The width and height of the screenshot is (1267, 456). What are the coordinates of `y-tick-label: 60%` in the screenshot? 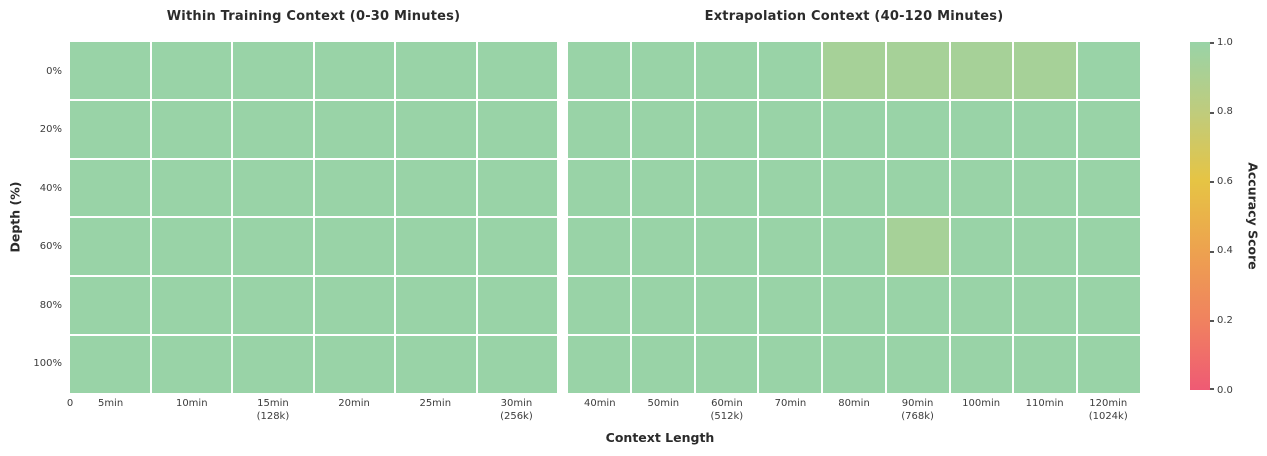 It's located at (50, 247).